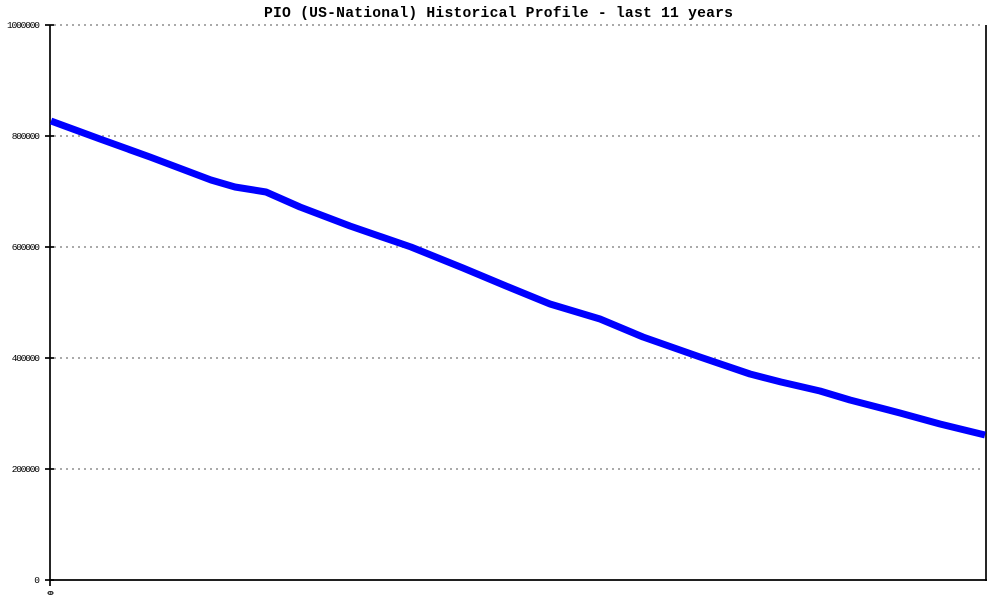 The height and width of the screenshot is (600, 1000). Describe the element at coordinates (26, 358) in the screenshot. I see `svg-text: 400000` at that location.